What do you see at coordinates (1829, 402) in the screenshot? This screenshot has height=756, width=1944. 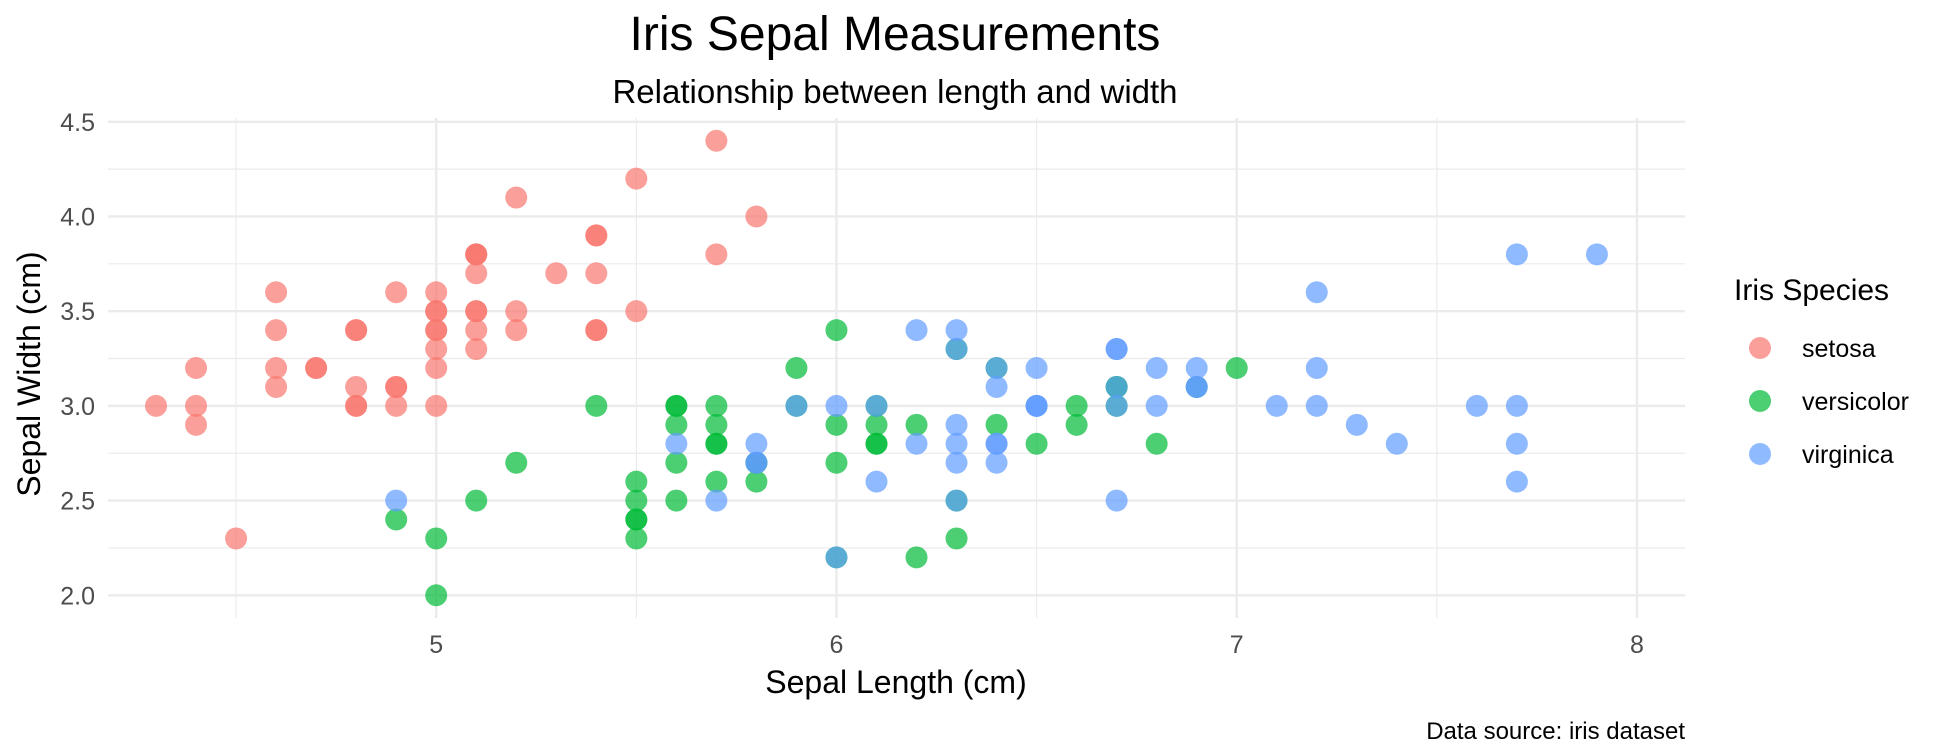 I see `legend-items: setosa versicolor virginica` at bounding box center [1829, 402].